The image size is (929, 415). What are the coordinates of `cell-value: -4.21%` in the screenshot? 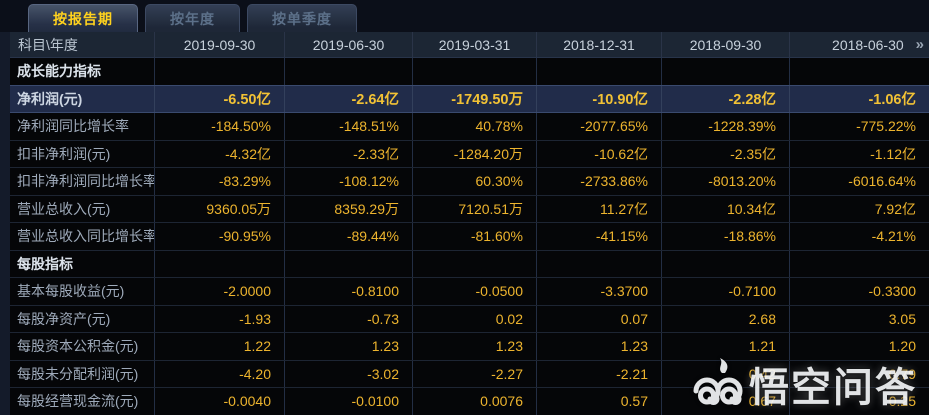 It's located at (893, 236).